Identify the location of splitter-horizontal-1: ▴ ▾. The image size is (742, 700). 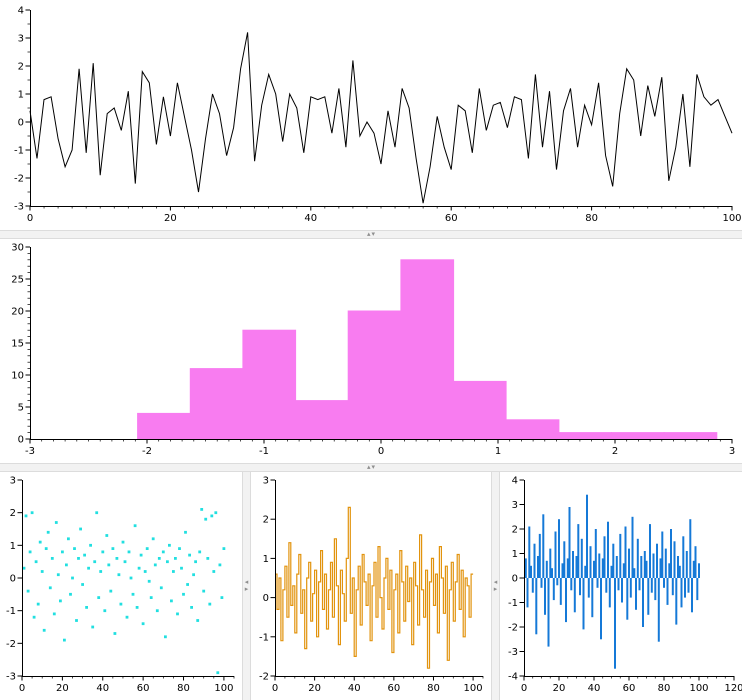
(371, 234).